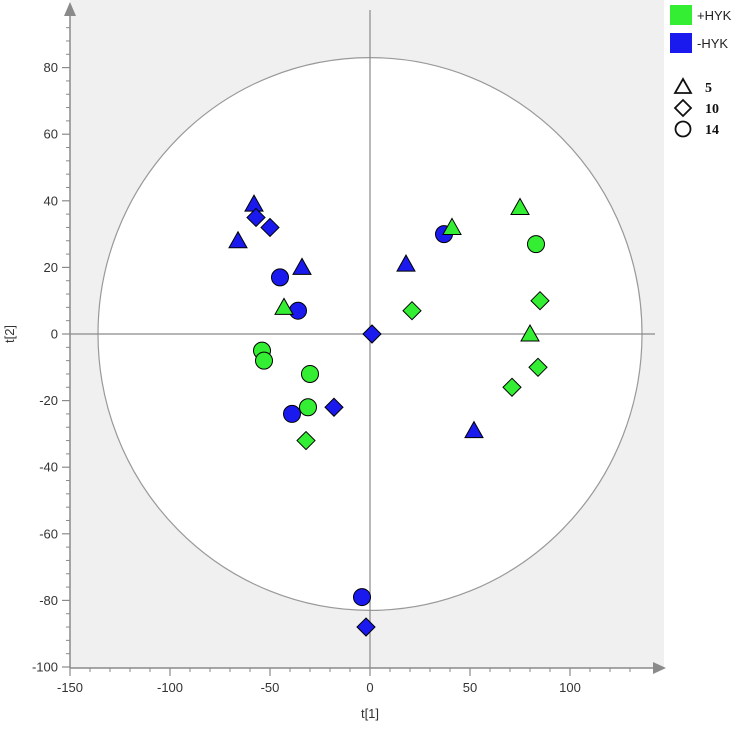  Describe the element at coordinates (48, 600) in the screenshot. I see `y-tick-label: -80` at that location.